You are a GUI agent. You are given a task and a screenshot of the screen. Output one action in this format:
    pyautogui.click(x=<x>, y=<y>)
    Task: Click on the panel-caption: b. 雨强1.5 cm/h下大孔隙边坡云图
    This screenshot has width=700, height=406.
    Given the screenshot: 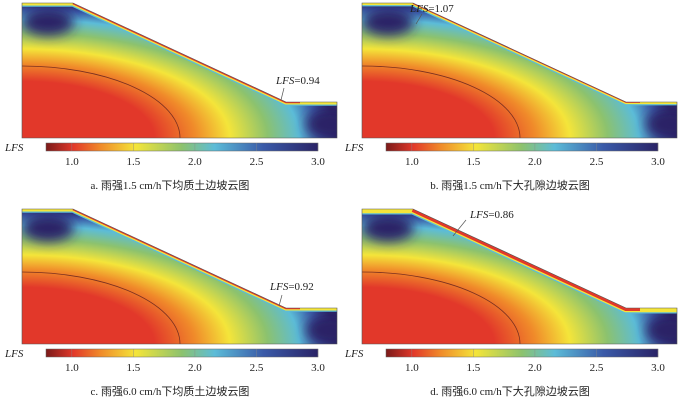 What is the action you would take?
    pyautogui.click(x=510, y=185)
    